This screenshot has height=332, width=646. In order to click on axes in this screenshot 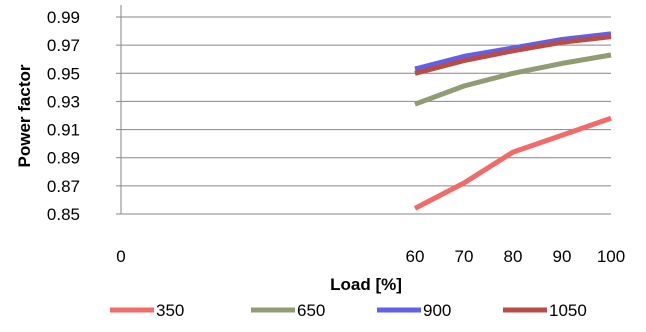, I will do `click(119, 110)`.